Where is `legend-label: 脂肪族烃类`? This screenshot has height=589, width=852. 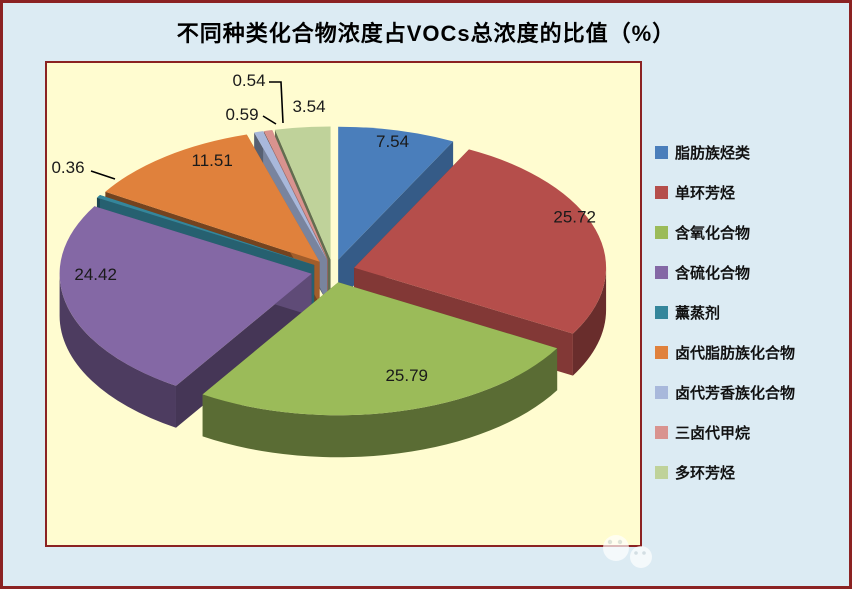 legend-label: 脂肪族烃类 is located at coordinates (713, 153).